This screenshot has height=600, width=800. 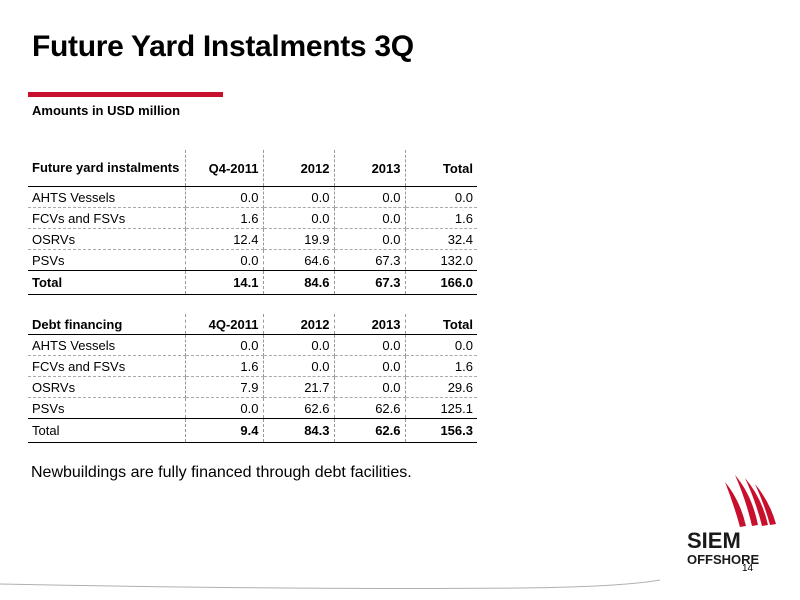 I want to click on total-cell: 166.0, so click(x=441, y=282).